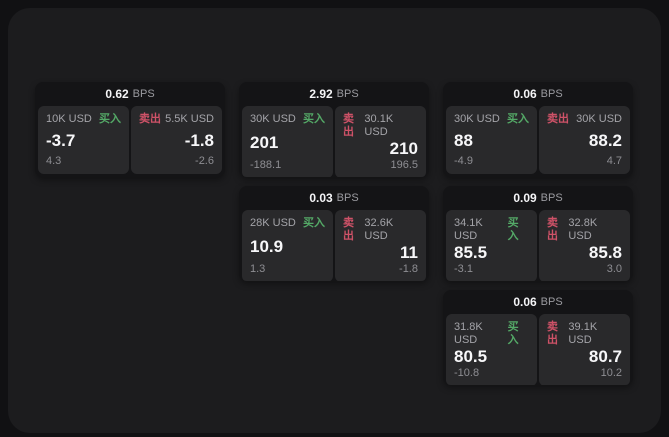  What do you see at coordinates (287, 141) in the screenshot?
I see `buy-panel: 30K USD 买入 201 -188.1` at bounding box center [287, 141].